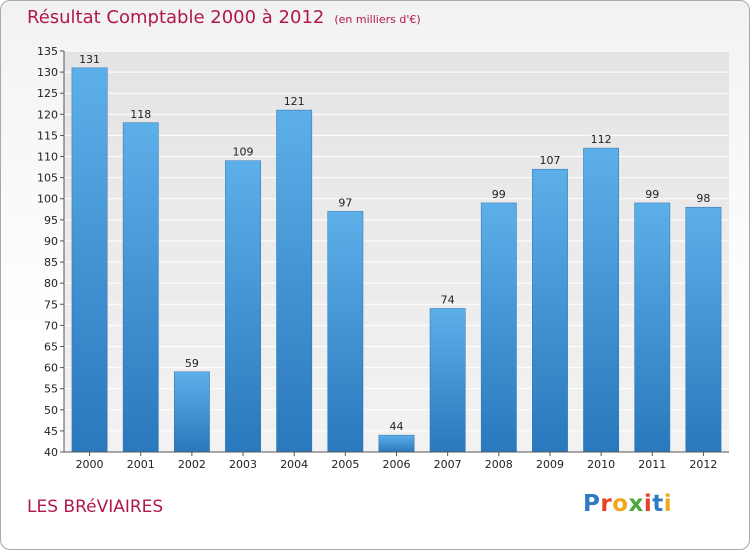 This screenshot has width=750, height=550. What do you see at coordinates (294, 101) in the screenshot?
I see `data-label: 121` at bounding box center [294, 101].